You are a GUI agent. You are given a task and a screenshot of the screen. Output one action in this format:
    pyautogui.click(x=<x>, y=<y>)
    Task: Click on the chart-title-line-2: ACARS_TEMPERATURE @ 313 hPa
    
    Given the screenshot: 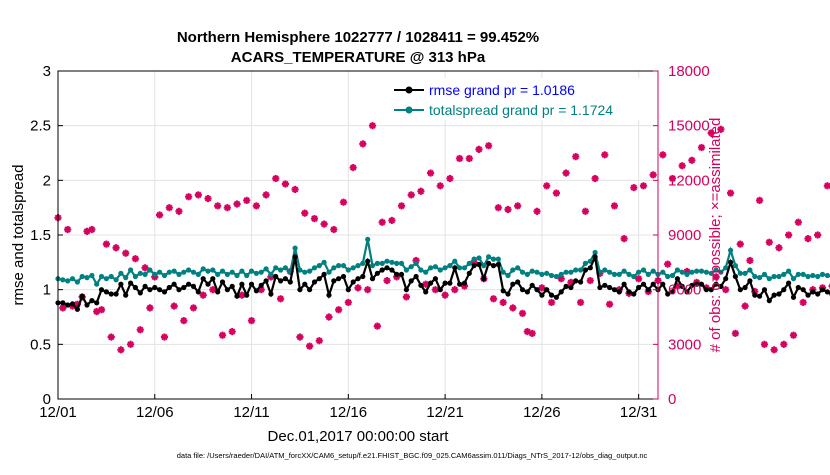 What is the action you would take?
    pyautogui.click(x=358, y=57)
    